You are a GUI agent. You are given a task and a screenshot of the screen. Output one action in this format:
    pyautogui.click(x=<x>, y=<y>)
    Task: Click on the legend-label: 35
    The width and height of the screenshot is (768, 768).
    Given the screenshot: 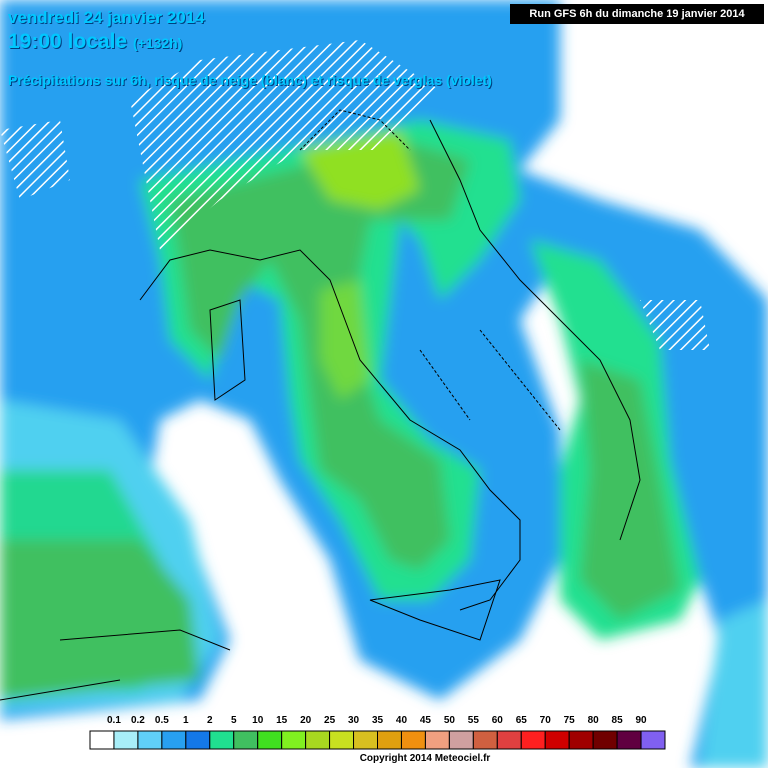 What is the action you would take?
    pyautogui.click(x=378, y=720)
    